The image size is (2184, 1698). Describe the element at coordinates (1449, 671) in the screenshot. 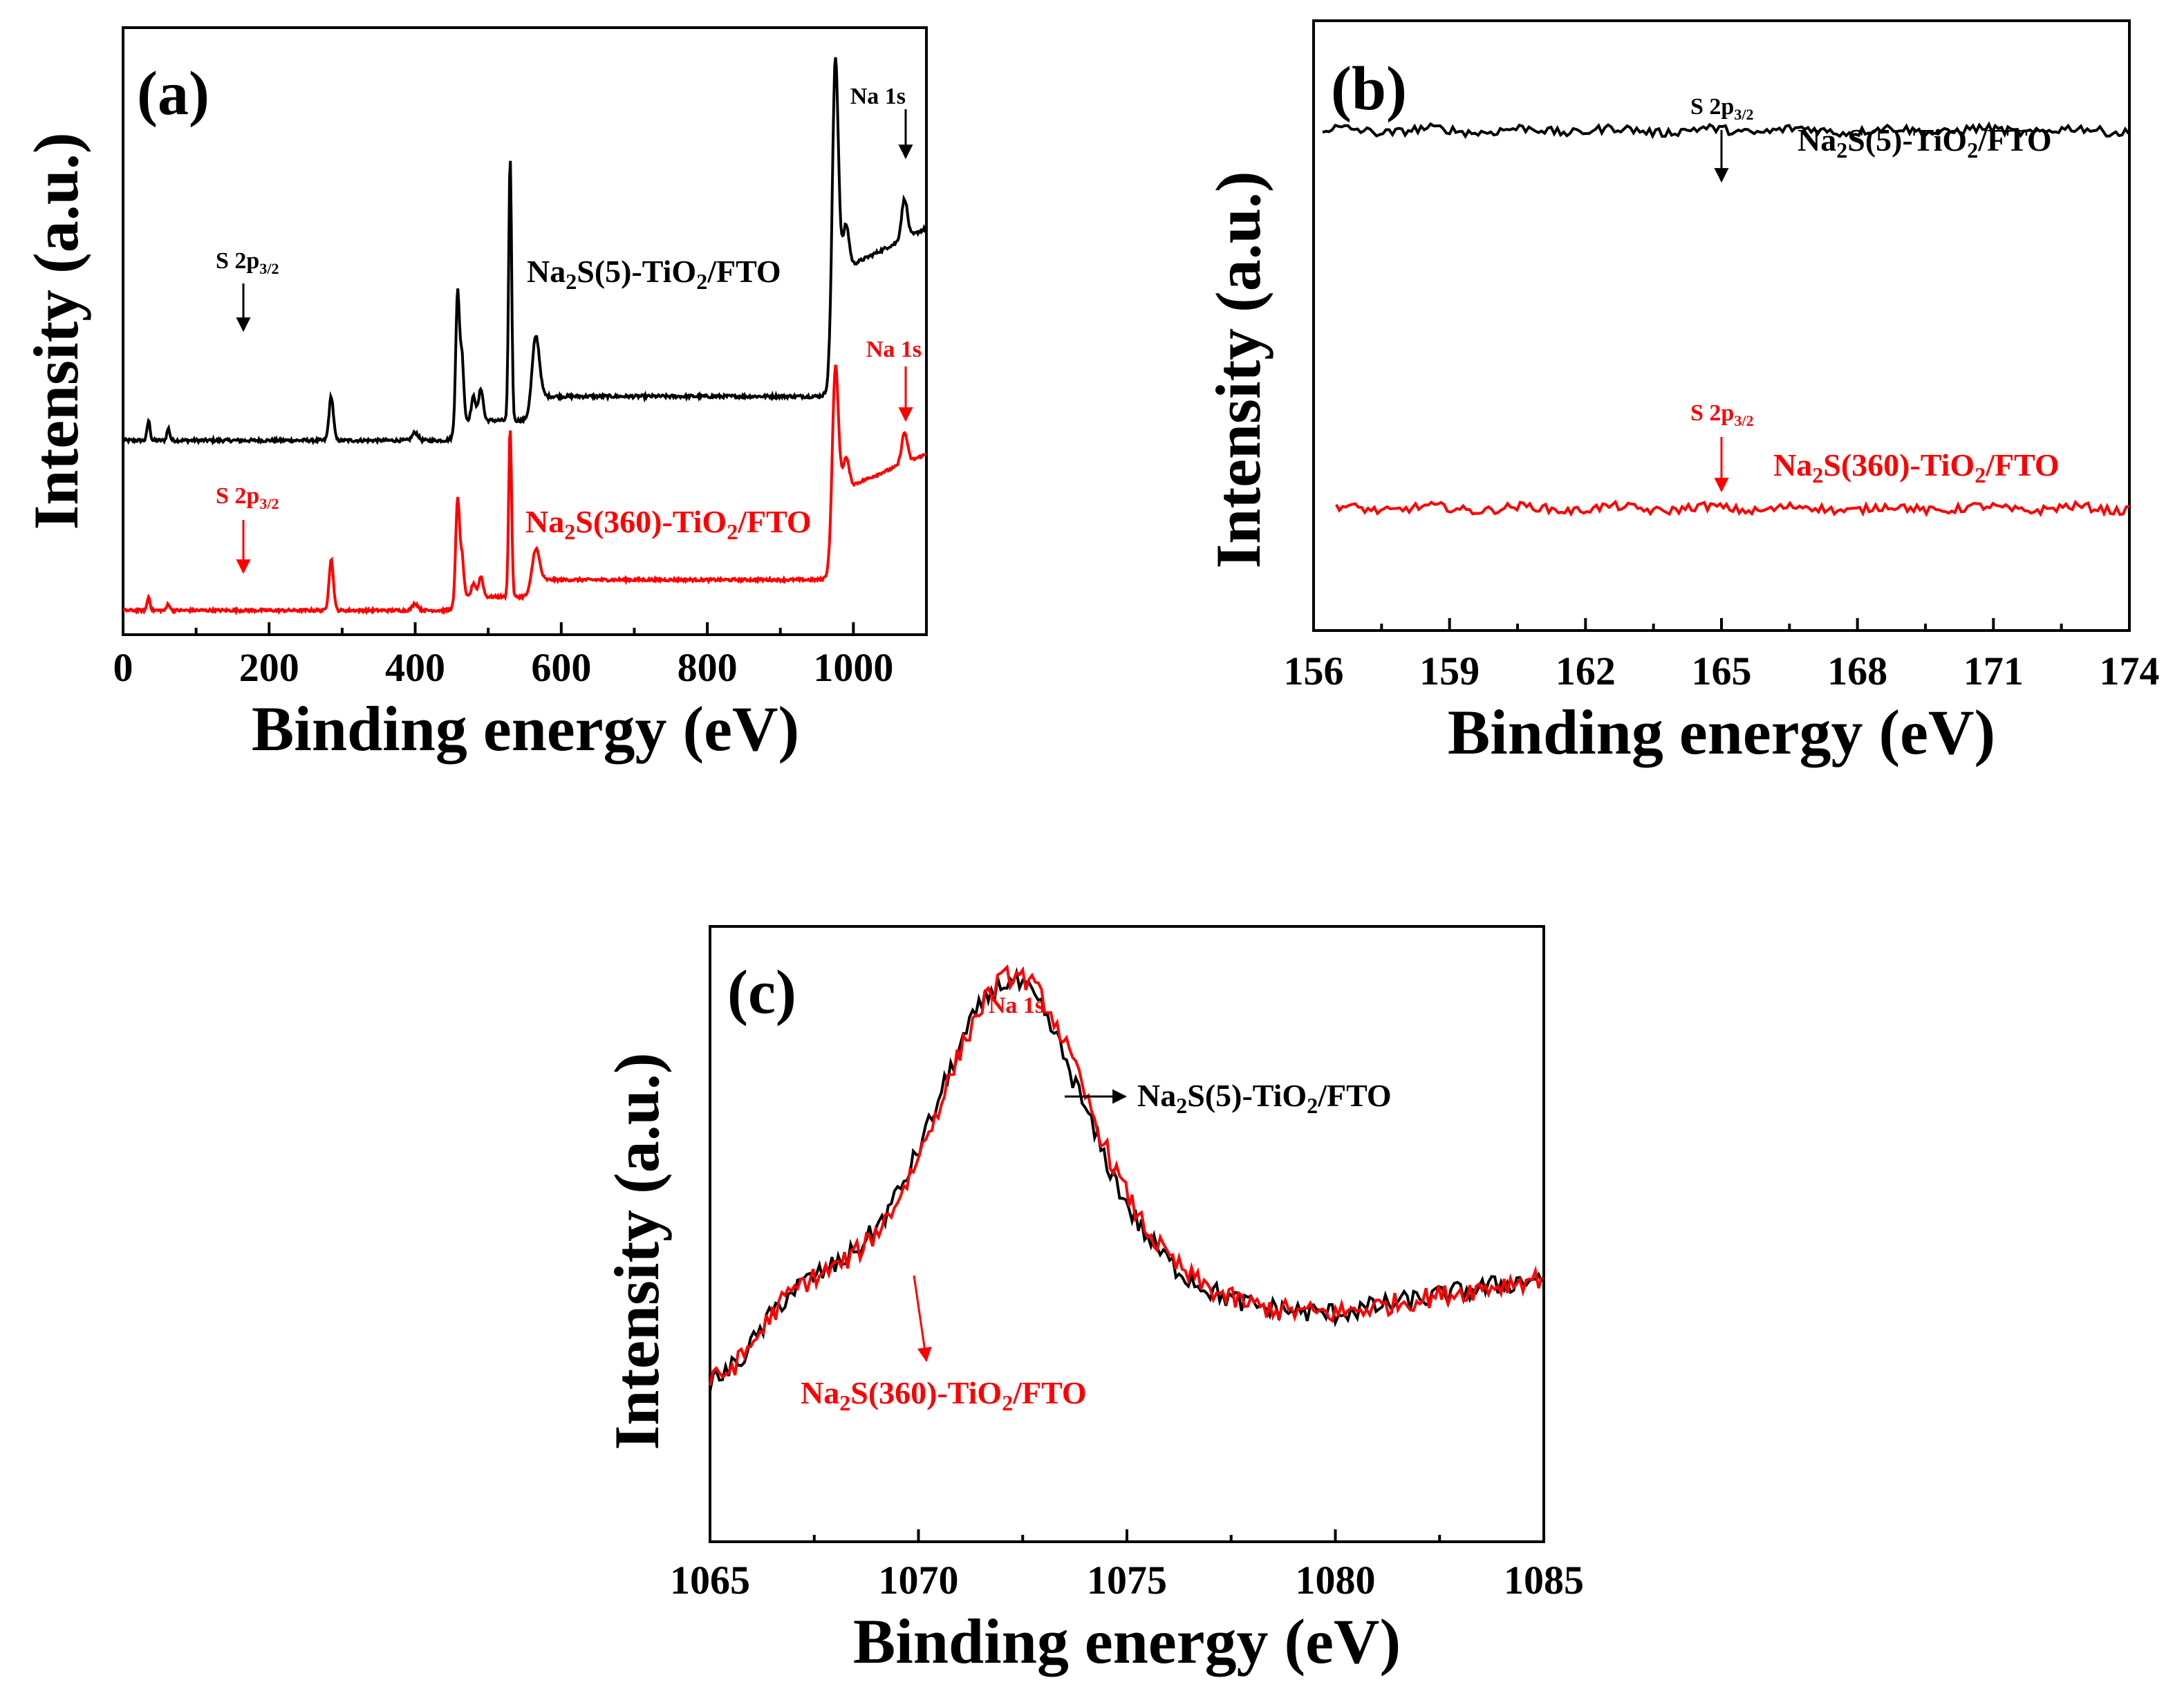

I see `x-tick-label: 159` at that location.